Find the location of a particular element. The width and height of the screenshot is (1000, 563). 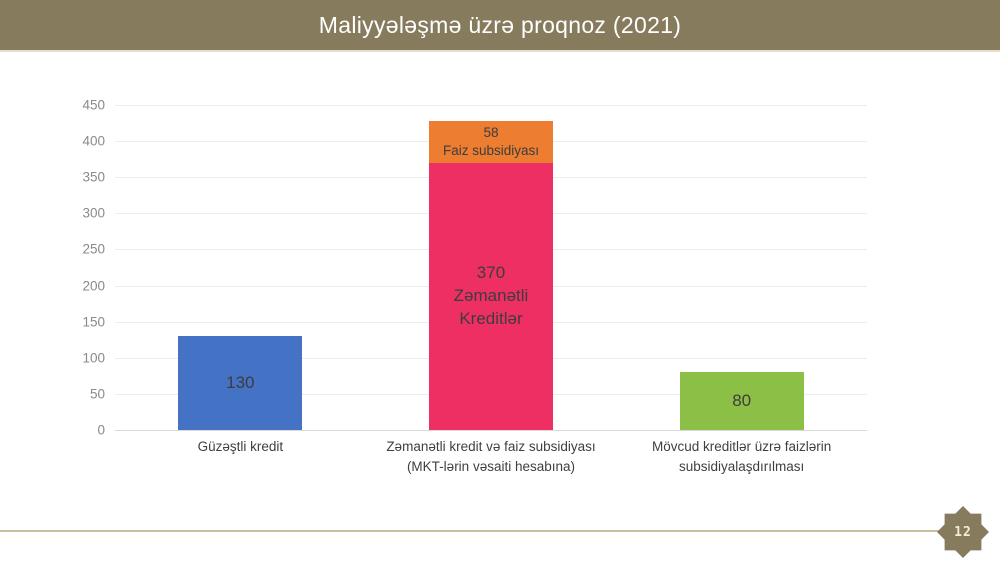

y-axis-tick-label: 400 is located at coordinates (93, 141).